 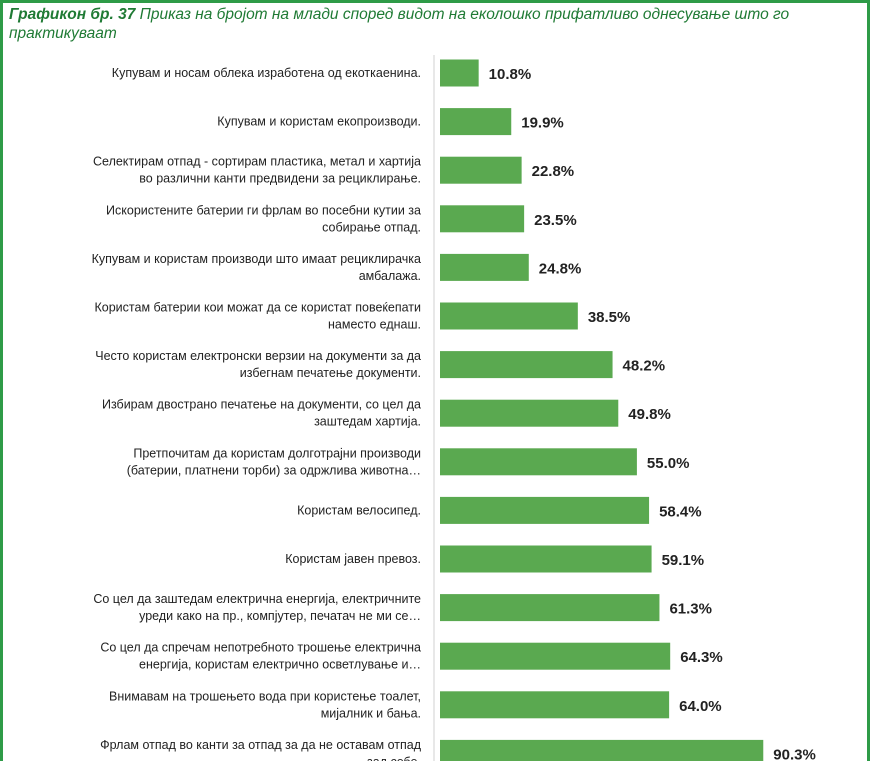 What do you see at coordinates (390, 276) in the screenshot?
I see `category-label-line: амбалажа.` at bounding box center [390, 276].